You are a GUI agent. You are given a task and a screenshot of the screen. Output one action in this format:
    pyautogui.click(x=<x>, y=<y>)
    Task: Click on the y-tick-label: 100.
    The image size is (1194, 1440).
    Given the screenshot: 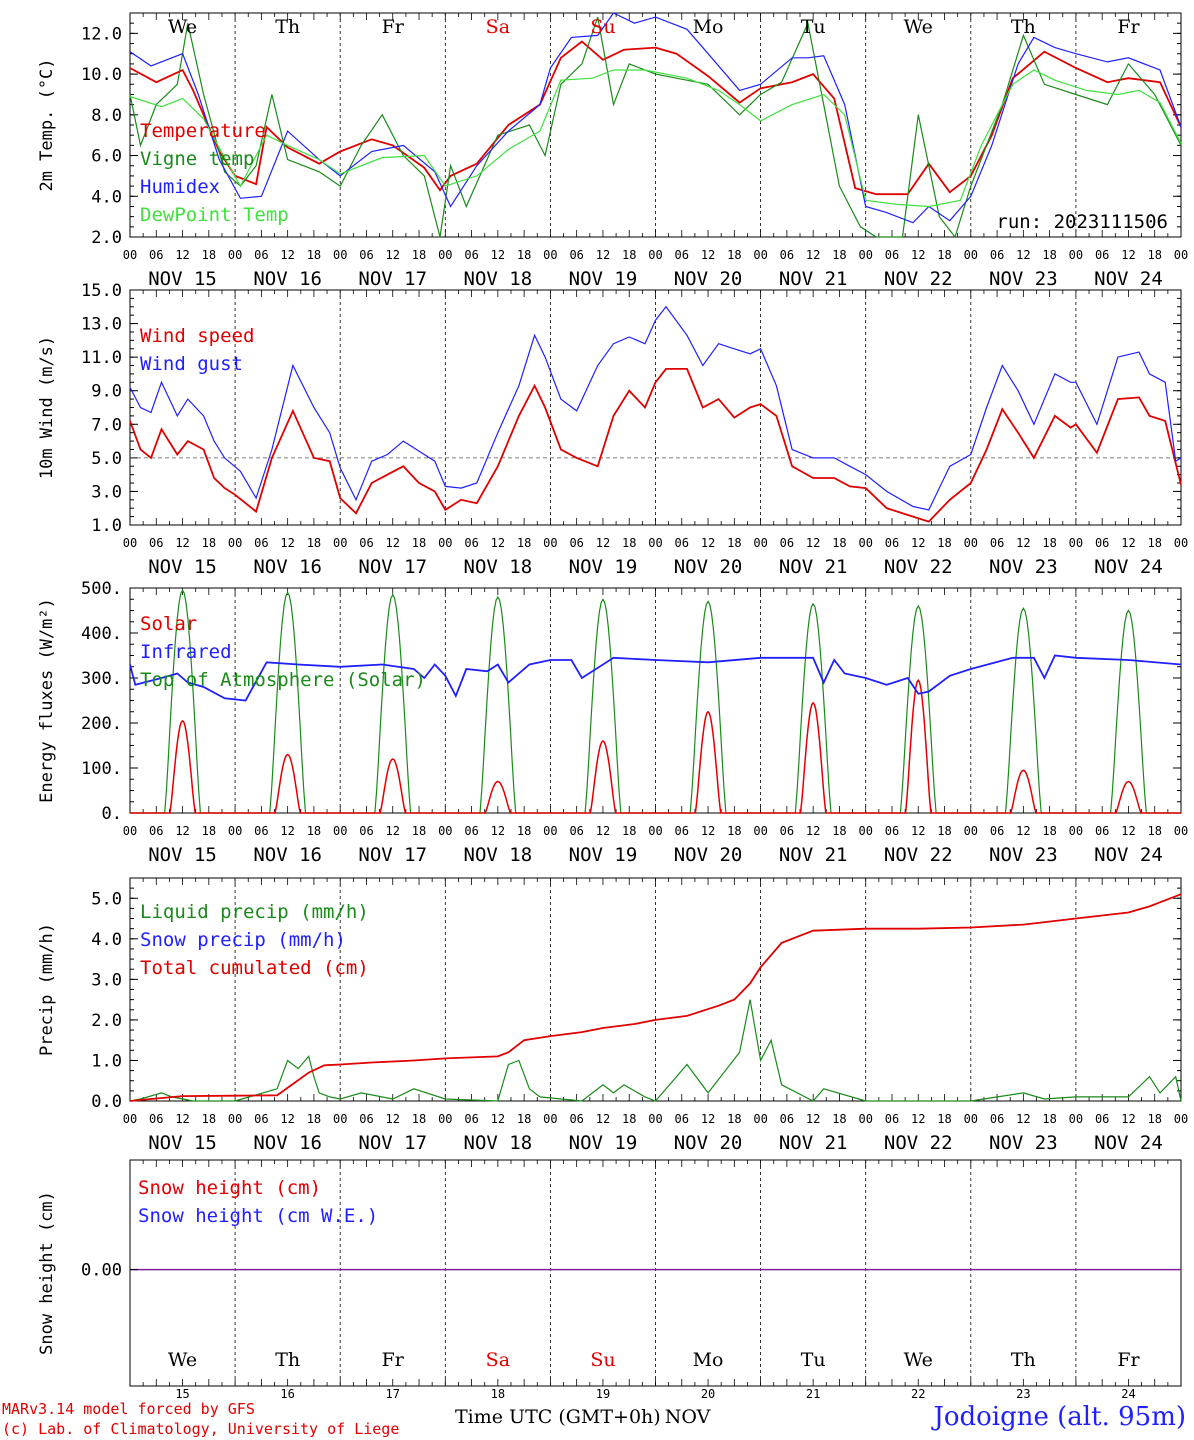 What is the action you would take?
    pyautogui.click(x=101, y=769)
    